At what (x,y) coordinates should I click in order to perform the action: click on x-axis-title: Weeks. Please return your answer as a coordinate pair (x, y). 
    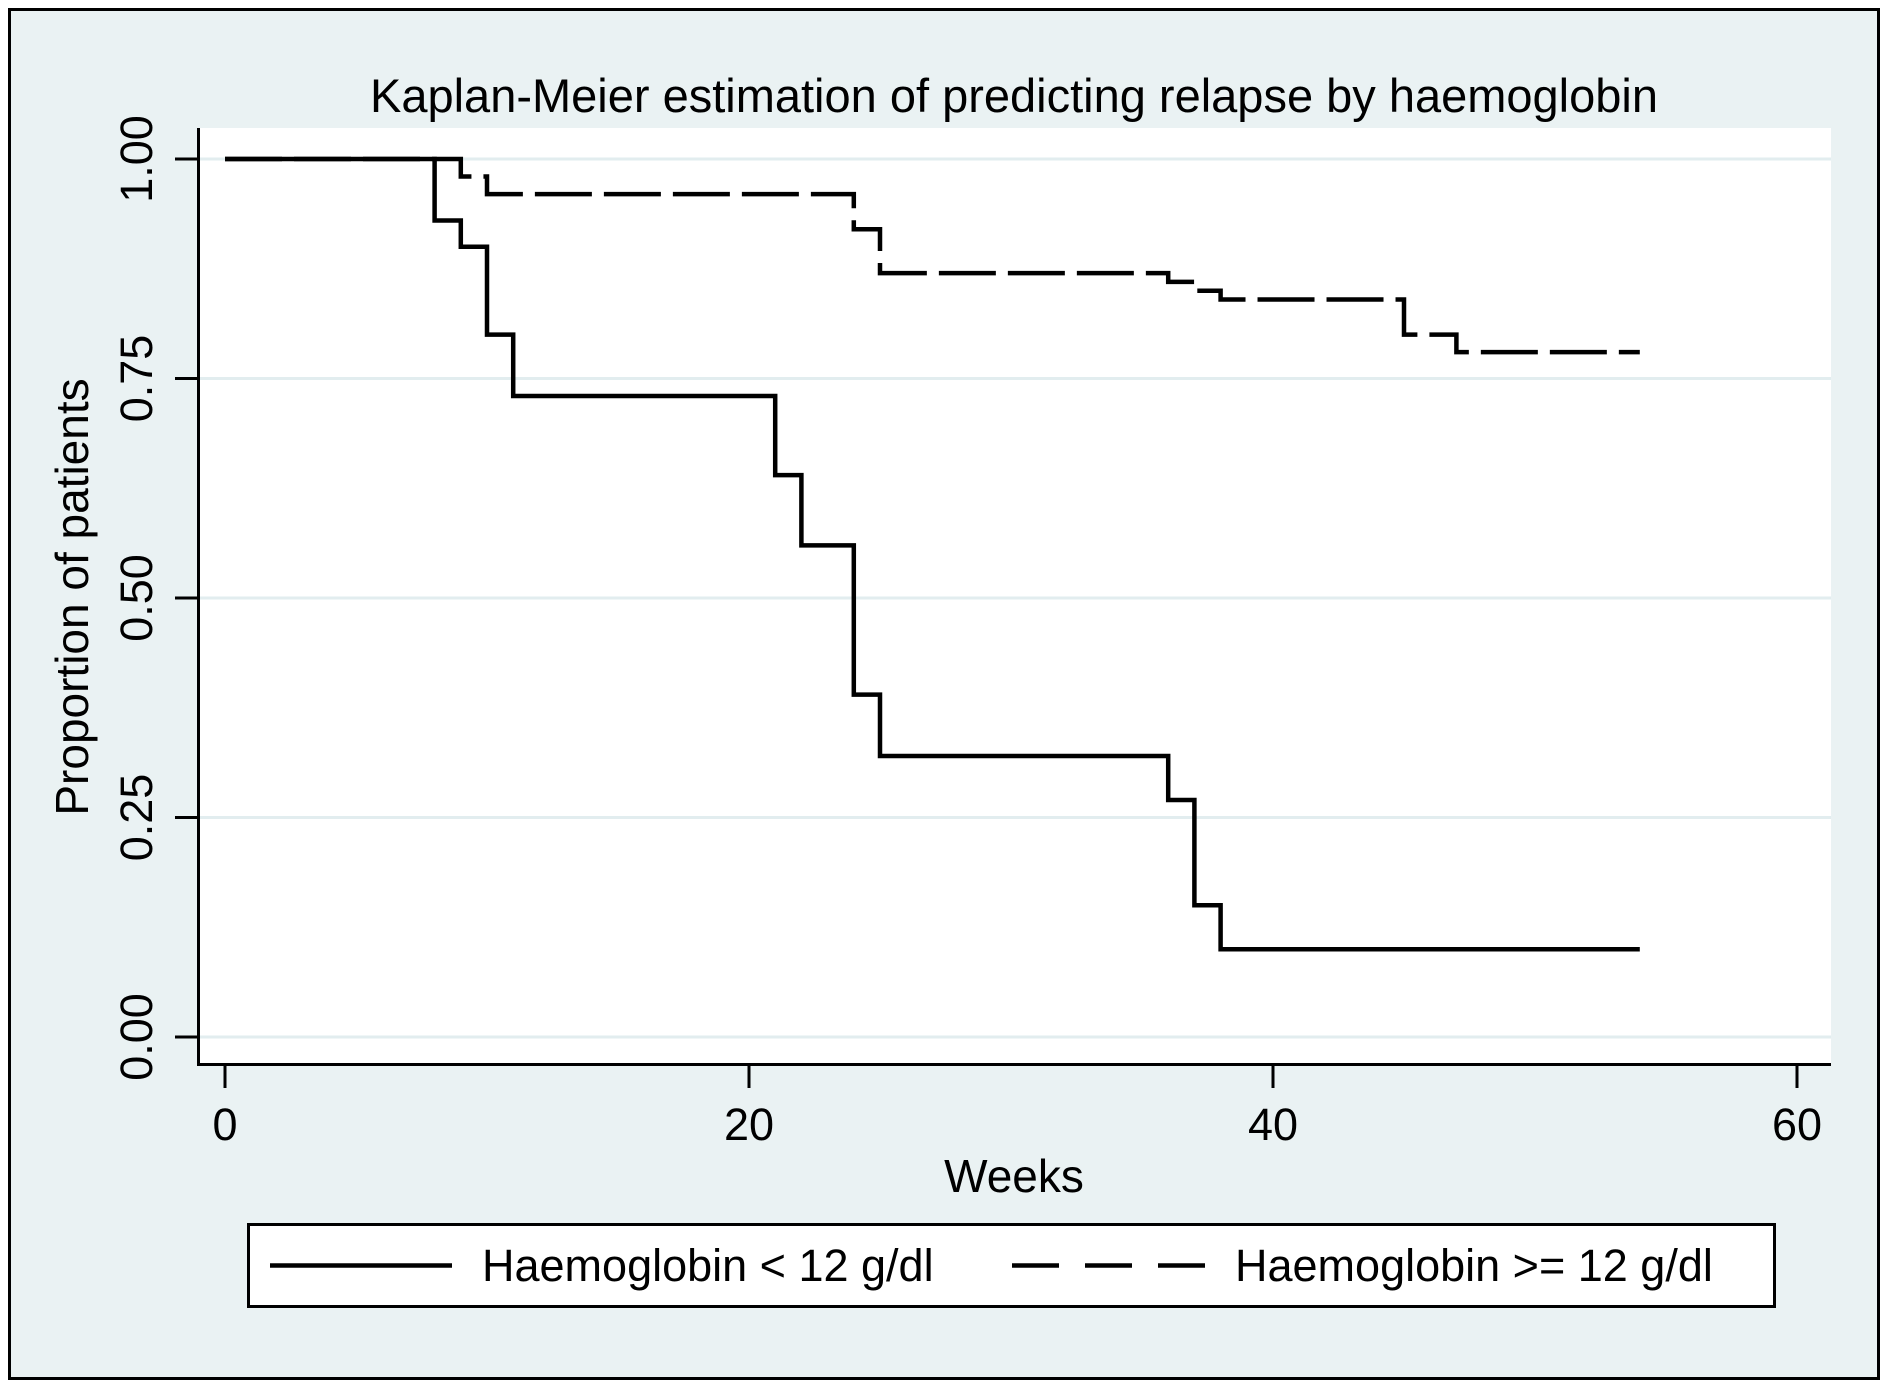
    Looking at the image, I should click on (1014, 1176).